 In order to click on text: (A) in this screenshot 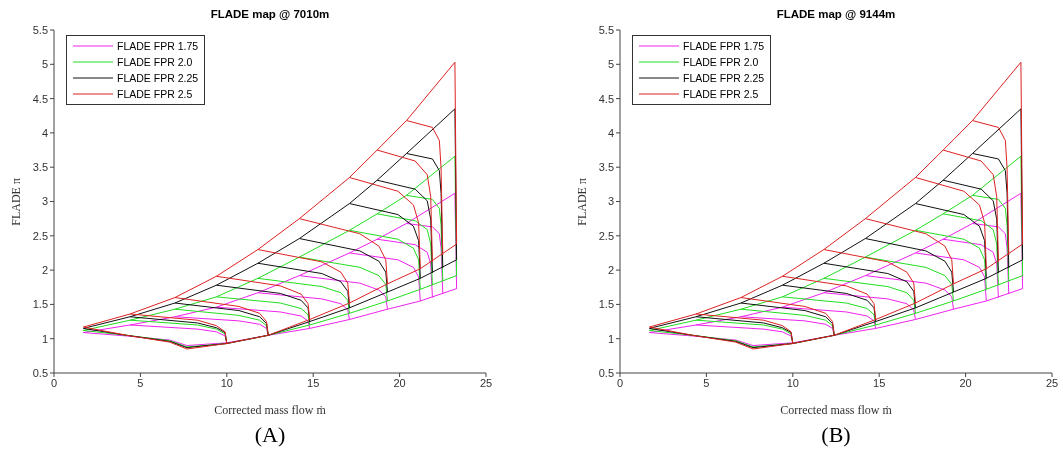, I will do `click(270, 434)`.